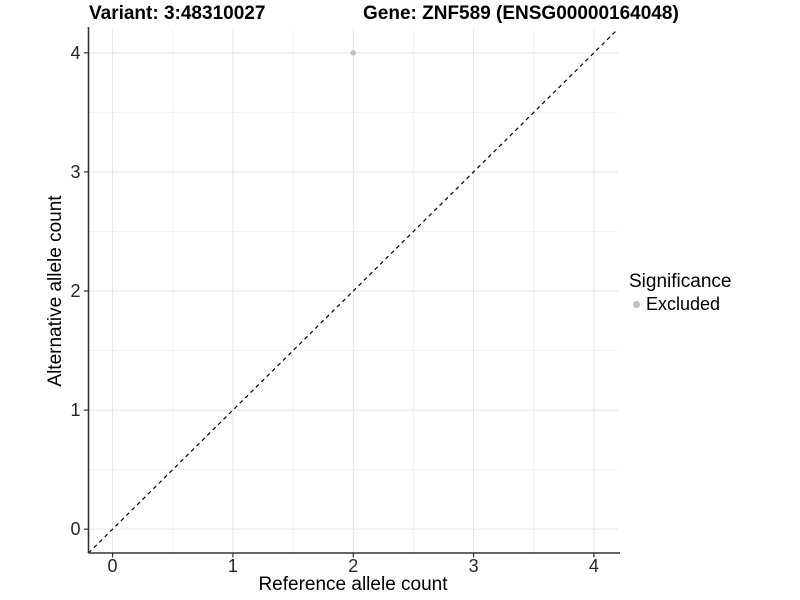 The height and width of the screenshot is (600, 800). I want to click on y-axis-title: Alternative allele count, so click(55, 291).